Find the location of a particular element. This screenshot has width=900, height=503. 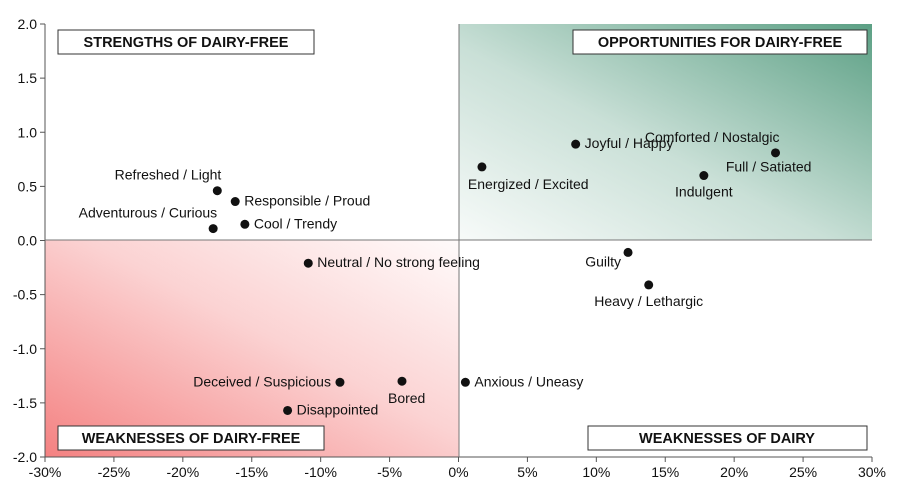

point-label: Full / Satiated is located at coordinates (769, 167).